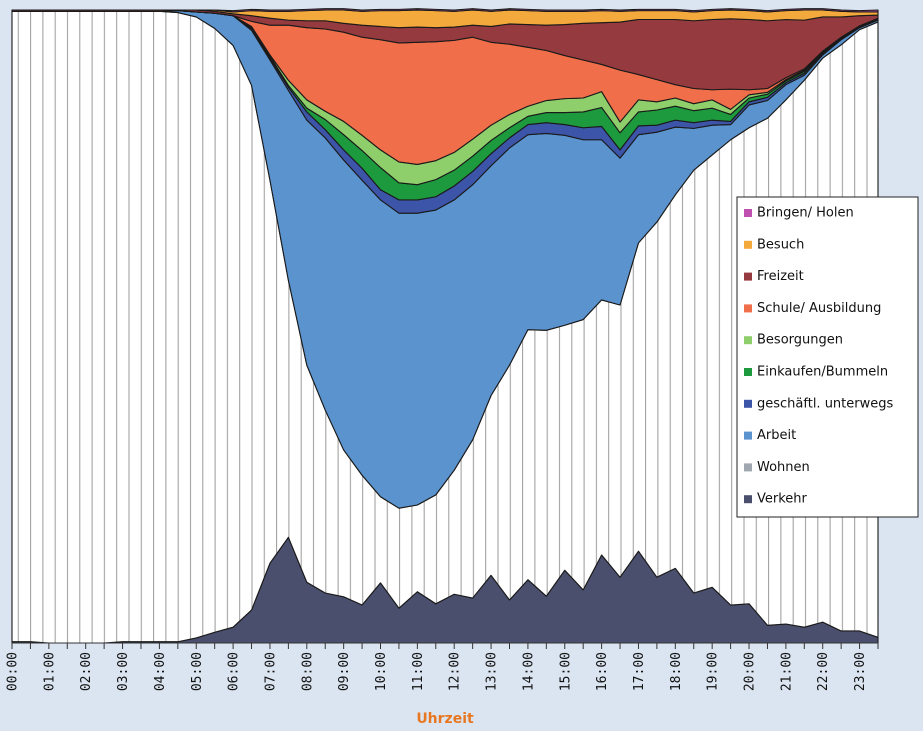 This screenshot has width=923, height=731. Describe the element at coordinates (602, 671) in the screenshot. I see `x-tick-label: 16:00` at that location.